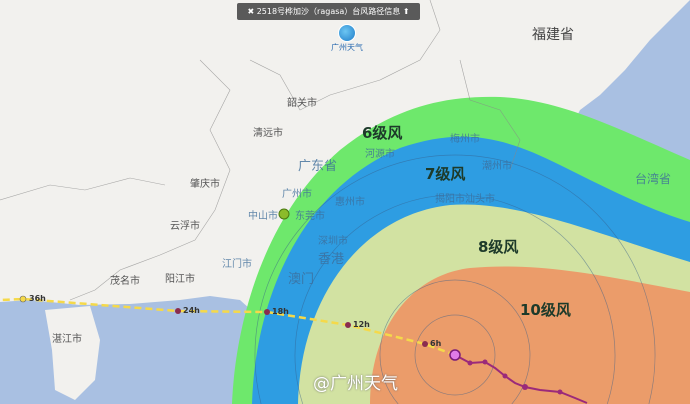  Describe the element at coordinates (436, 343) in the screenshot. I see `track-label-6h: 6h` at that location.